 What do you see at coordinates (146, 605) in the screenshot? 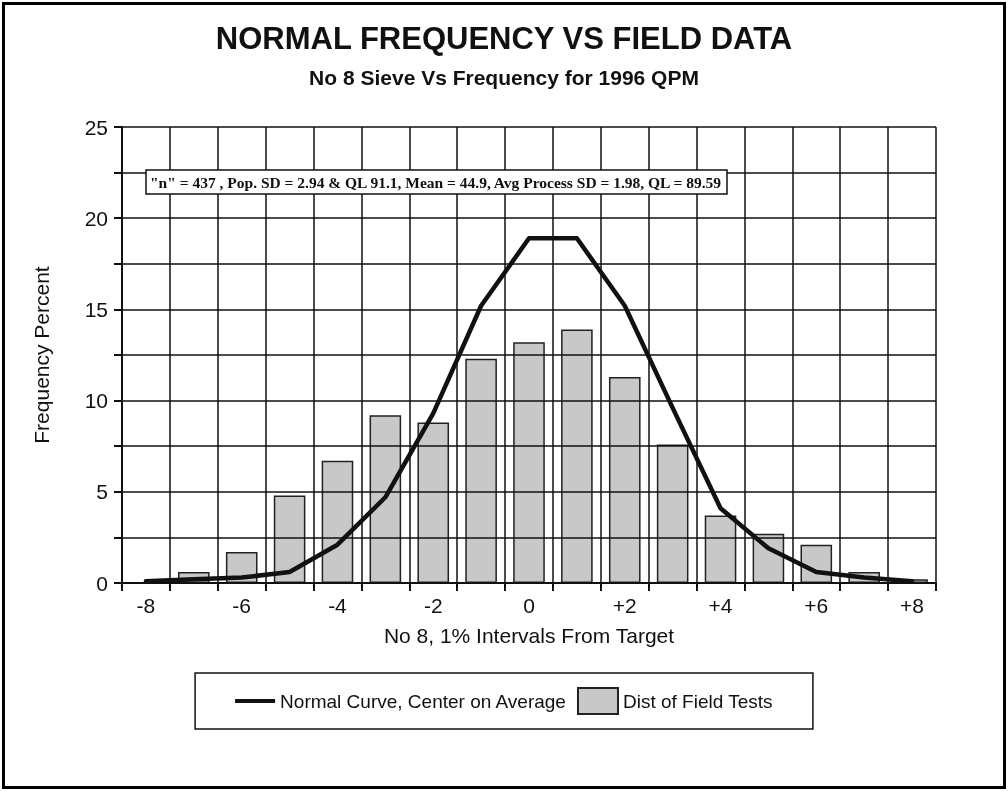
I see `x-tick-label: -8` at bounding box center [146, 605].